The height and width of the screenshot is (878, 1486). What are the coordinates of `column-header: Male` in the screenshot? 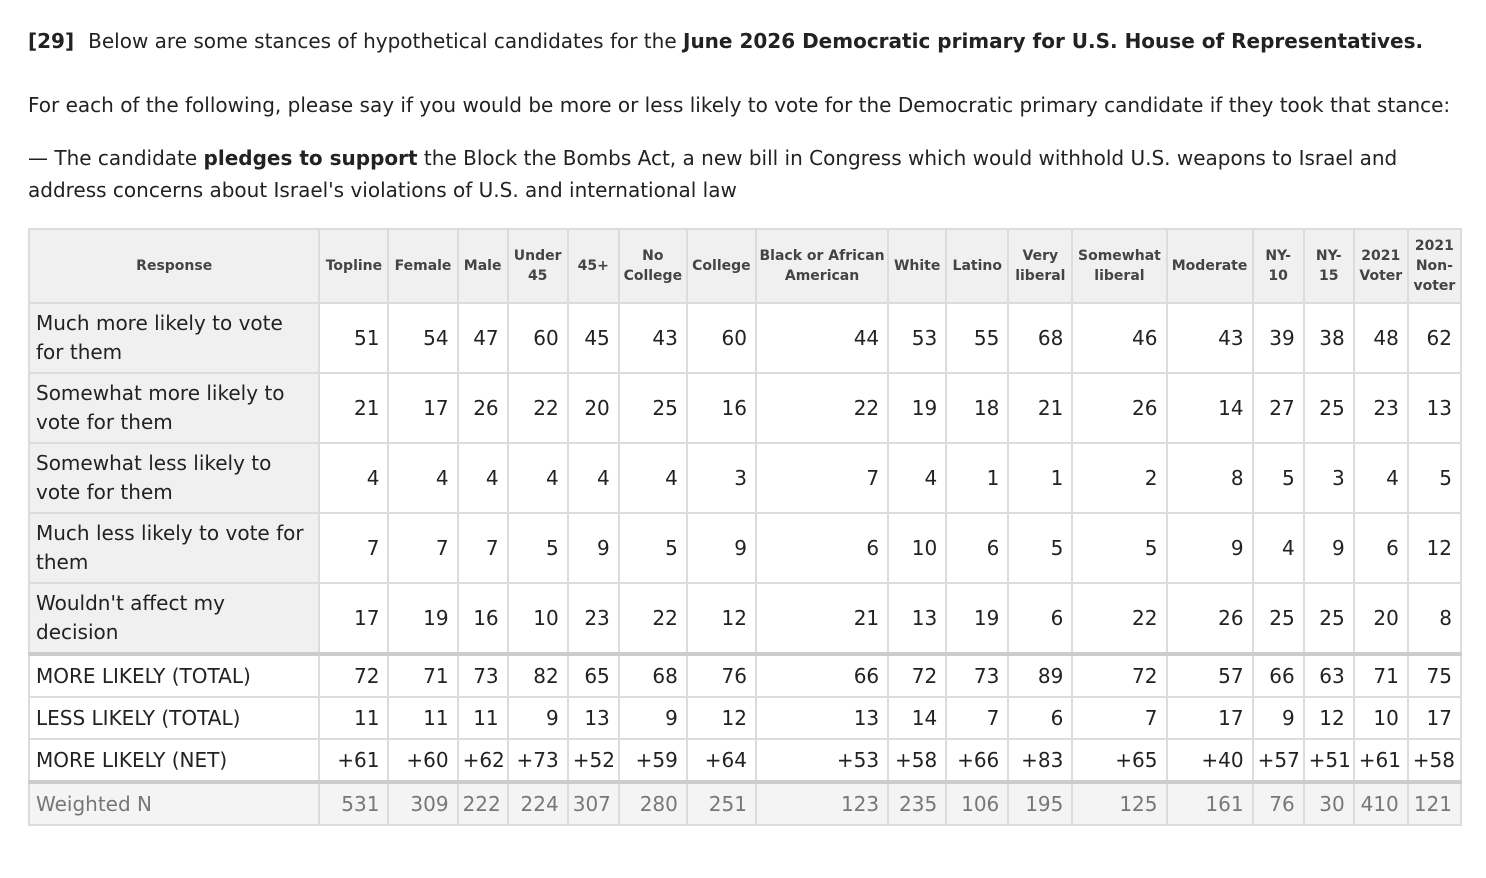 It's located at (482, 266).